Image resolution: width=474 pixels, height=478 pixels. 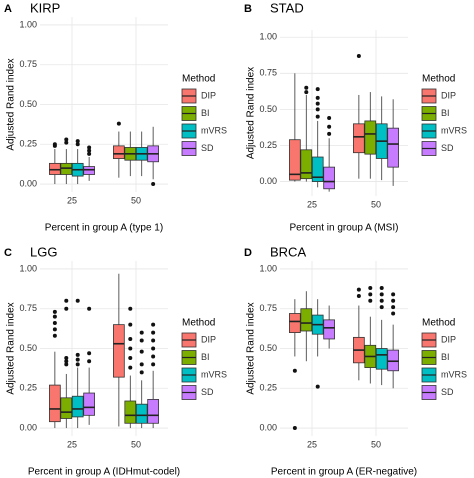 What do you see at coordinates (104, 228) in the screenshot?
I see `x-axis-label: Percent in group A (type 1)` at bounding box center [104, 228].